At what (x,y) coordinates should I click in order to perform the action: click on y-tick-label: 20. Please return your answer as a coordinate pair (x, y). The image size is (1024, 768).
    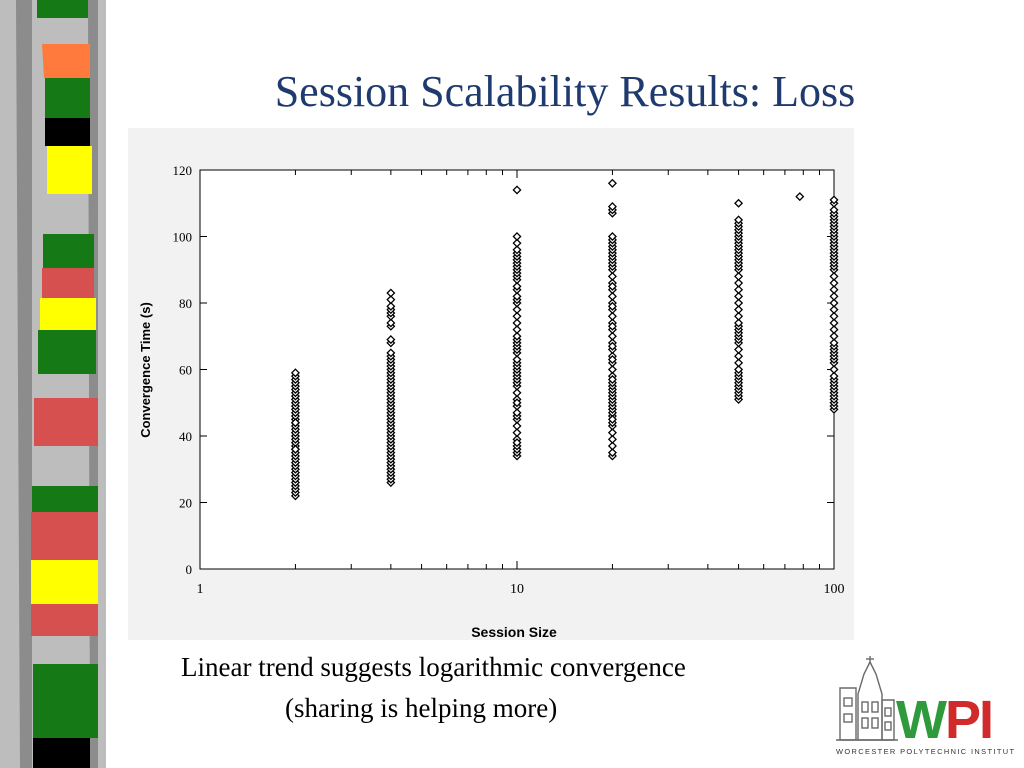
    Looking at the image, I should click on (185, 503).